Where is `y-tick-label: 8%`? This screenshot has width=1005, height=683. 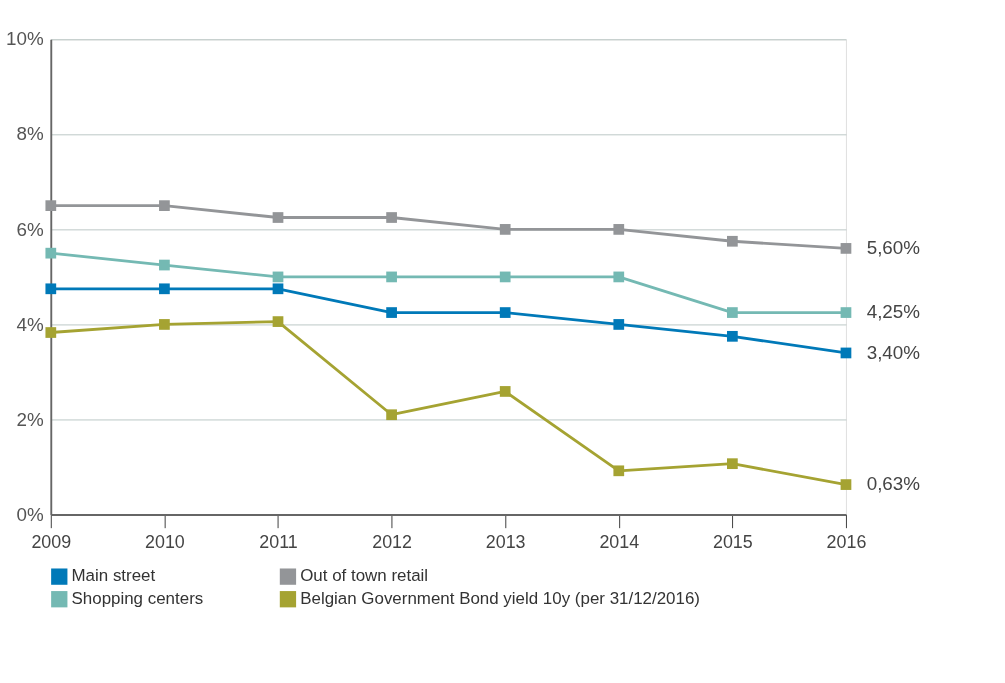
y-tick-label: 8% is located at coordinates (30, 134).